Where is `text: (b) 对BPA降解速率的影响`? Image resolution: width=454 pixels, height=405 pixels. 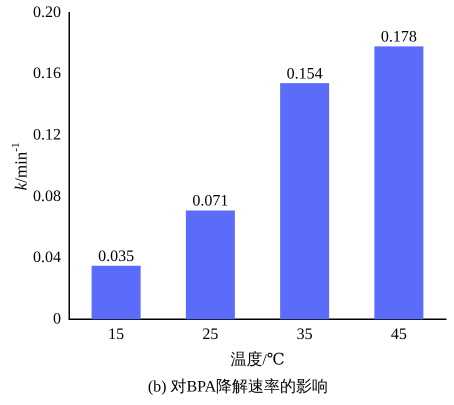
text: (b) 对BPA降解速率的影响 is located at coordinates (238, 387).